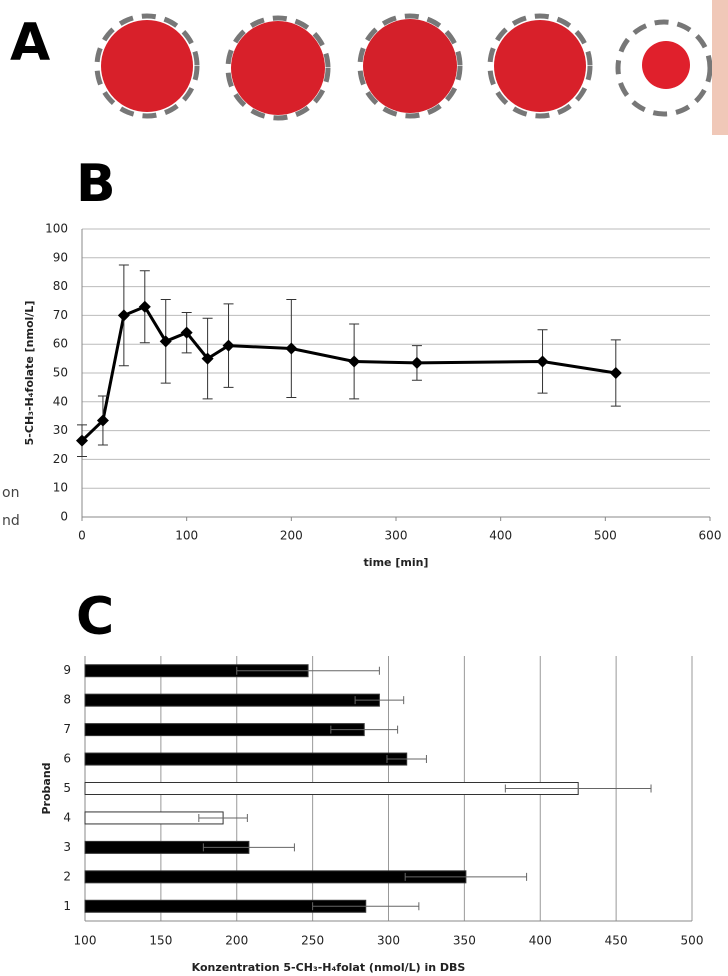  I want to click on y-tick-label: 80, so click(60, 286).